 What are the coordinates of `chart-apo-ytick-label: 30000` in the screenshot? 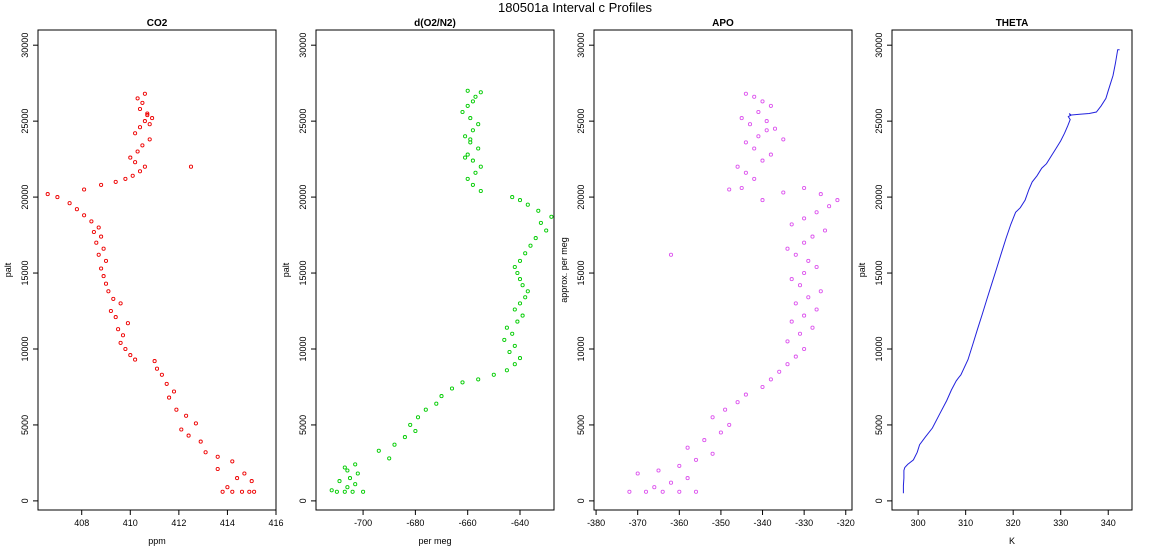 It's located at (581, 45).